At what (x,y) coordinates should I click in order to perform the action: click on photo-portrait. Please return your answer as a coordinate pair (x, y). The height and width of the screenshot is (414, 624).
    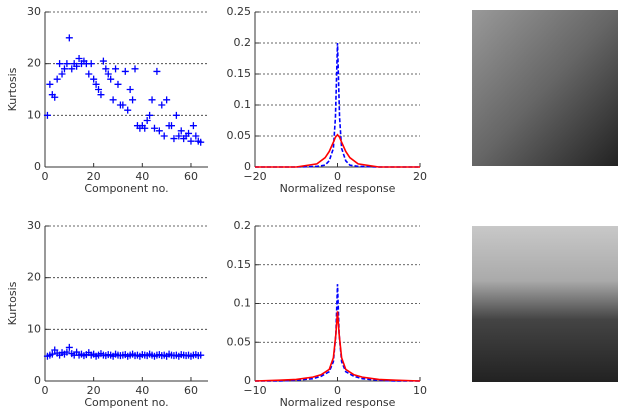
    Looking at the image, I should click on (545, 88).